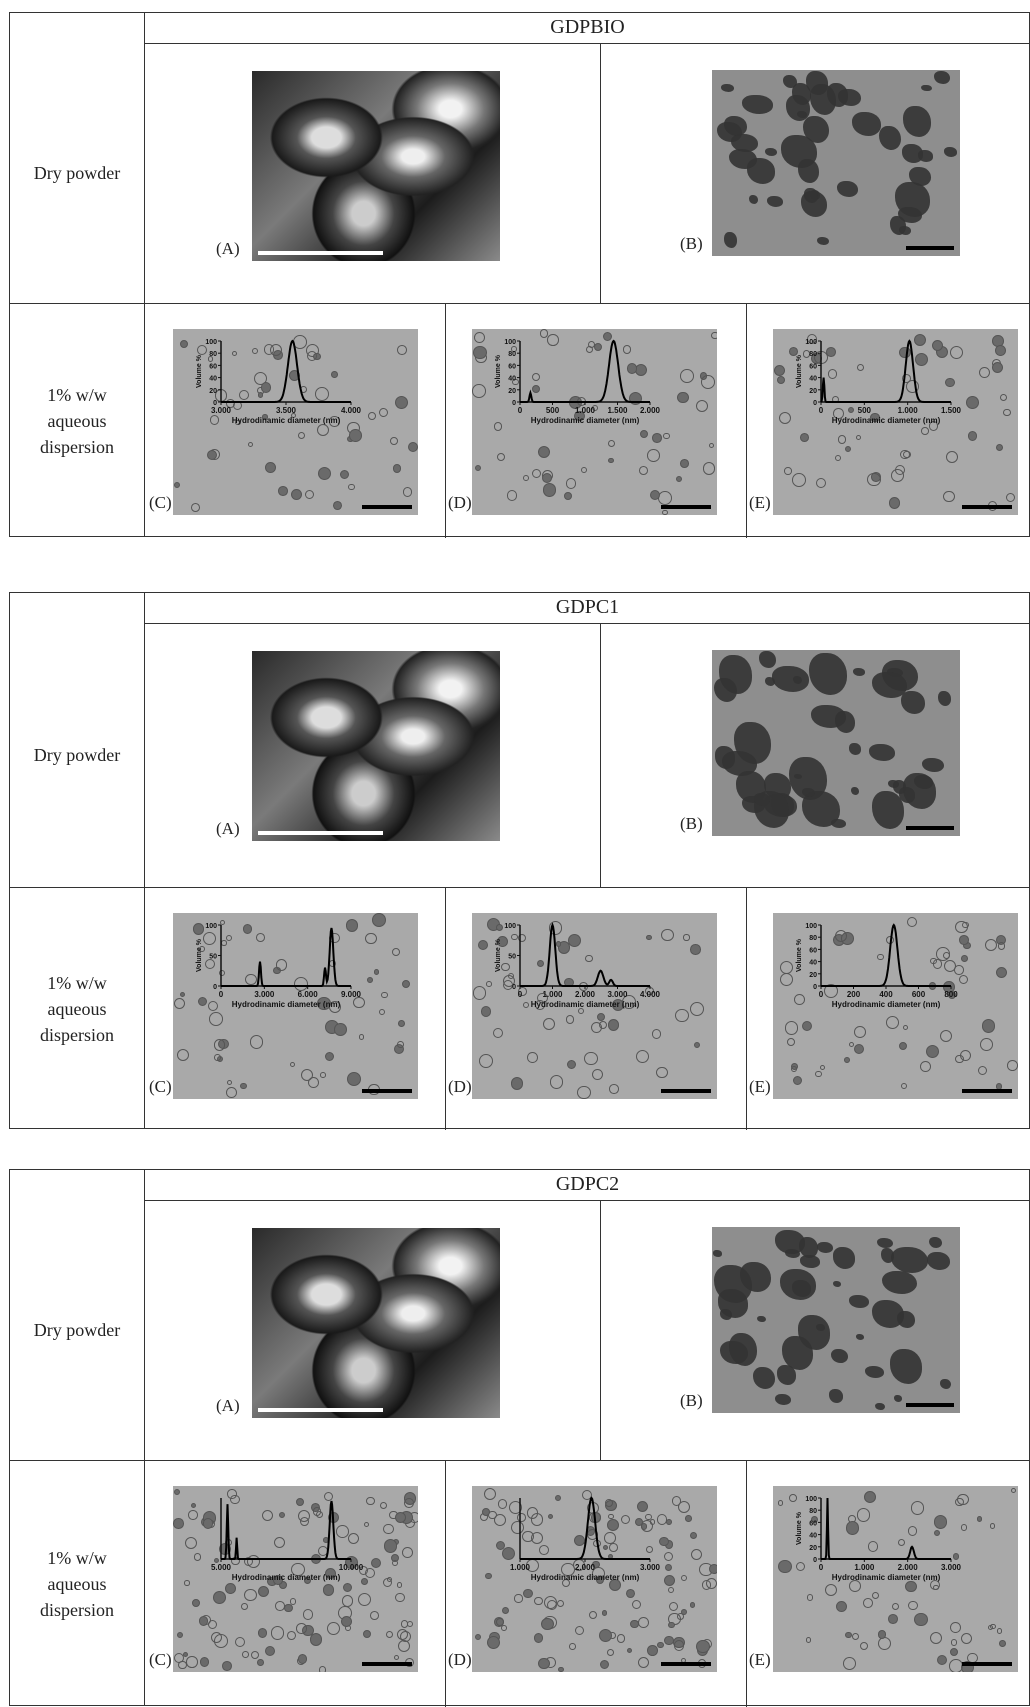 Image resolution: width=1030 pixels, height=1707 pixels. Describe the element at coordinates (460, 502) in the screenshot. I see `panel-label-d: (D)` at that location.